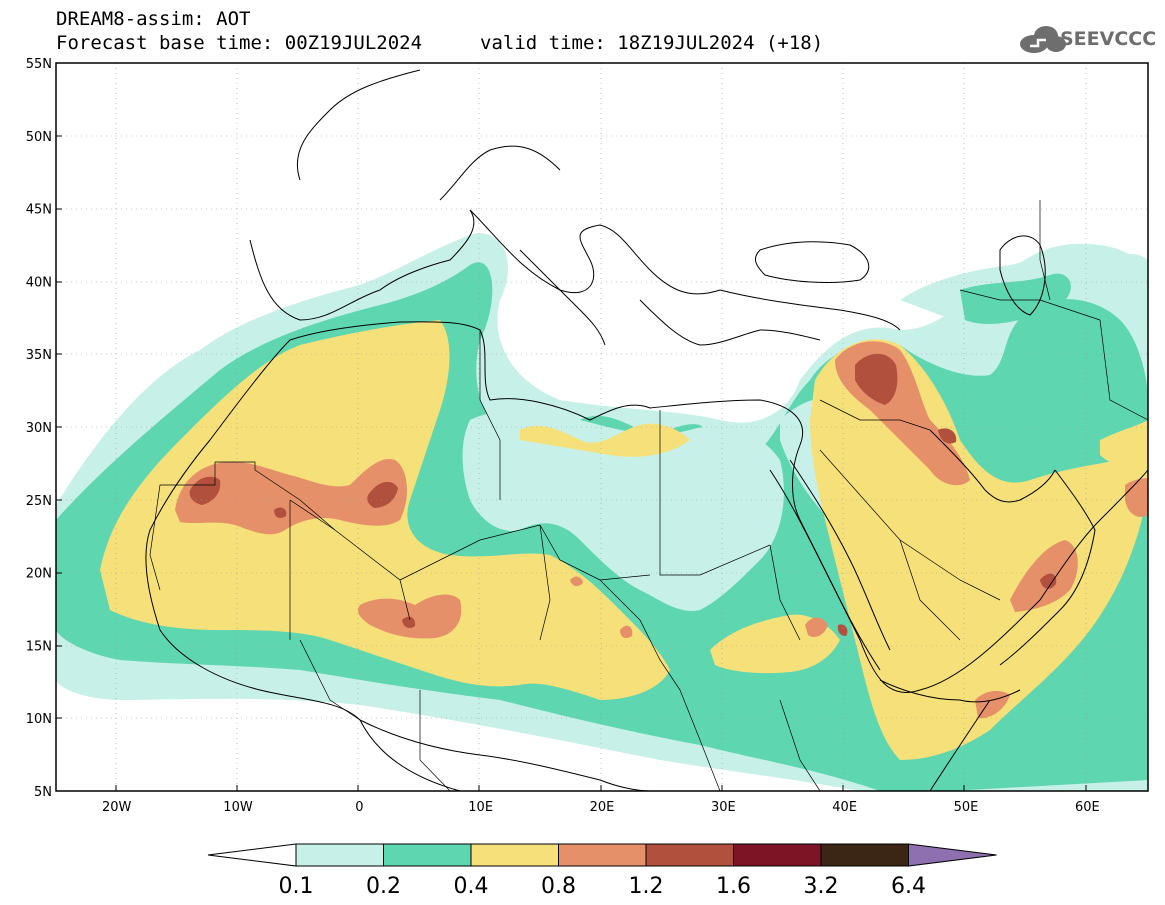 The height and width of the screenshot is (905, 1165). I want to click on lon-label: 20W, so click(117, 807).